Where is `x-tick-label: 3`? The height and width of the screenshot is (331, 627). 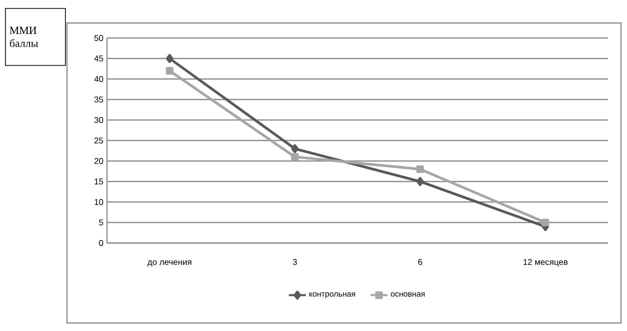
x-tick-label: 3 is located at coordinates (294, 261).